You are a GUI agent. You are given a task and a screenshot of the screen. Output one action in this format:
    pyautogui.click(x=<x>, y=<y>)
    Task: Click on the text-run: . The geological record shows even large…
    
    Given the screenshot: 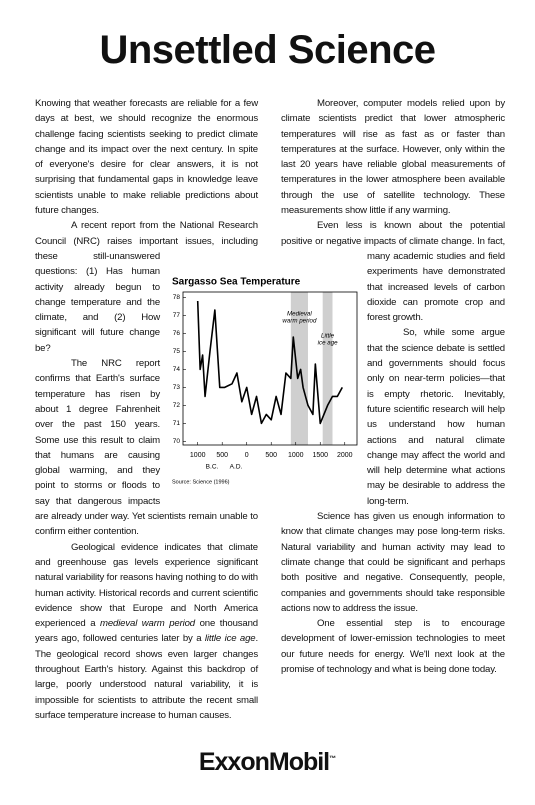 What is the action you would take?
    pyautogui.click(x=147, y=677)
    